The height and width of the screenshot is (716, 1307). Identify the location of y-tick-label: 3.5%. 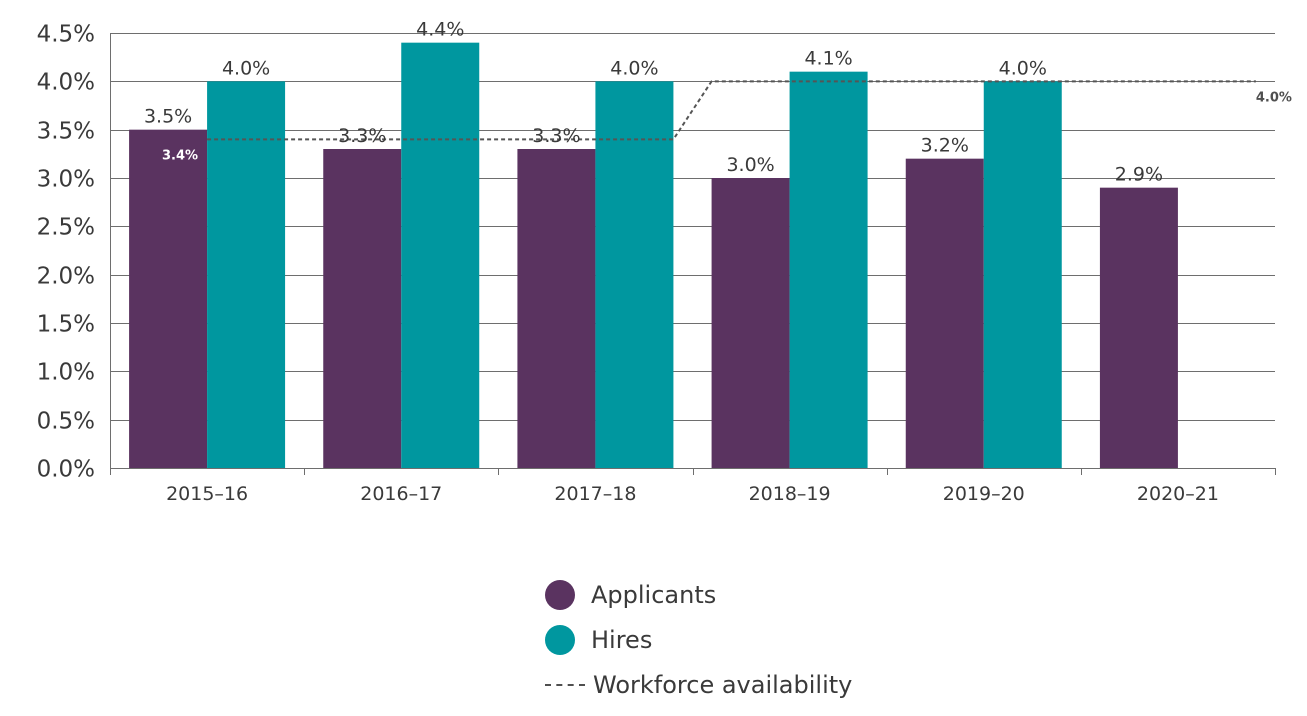
(66, 132).